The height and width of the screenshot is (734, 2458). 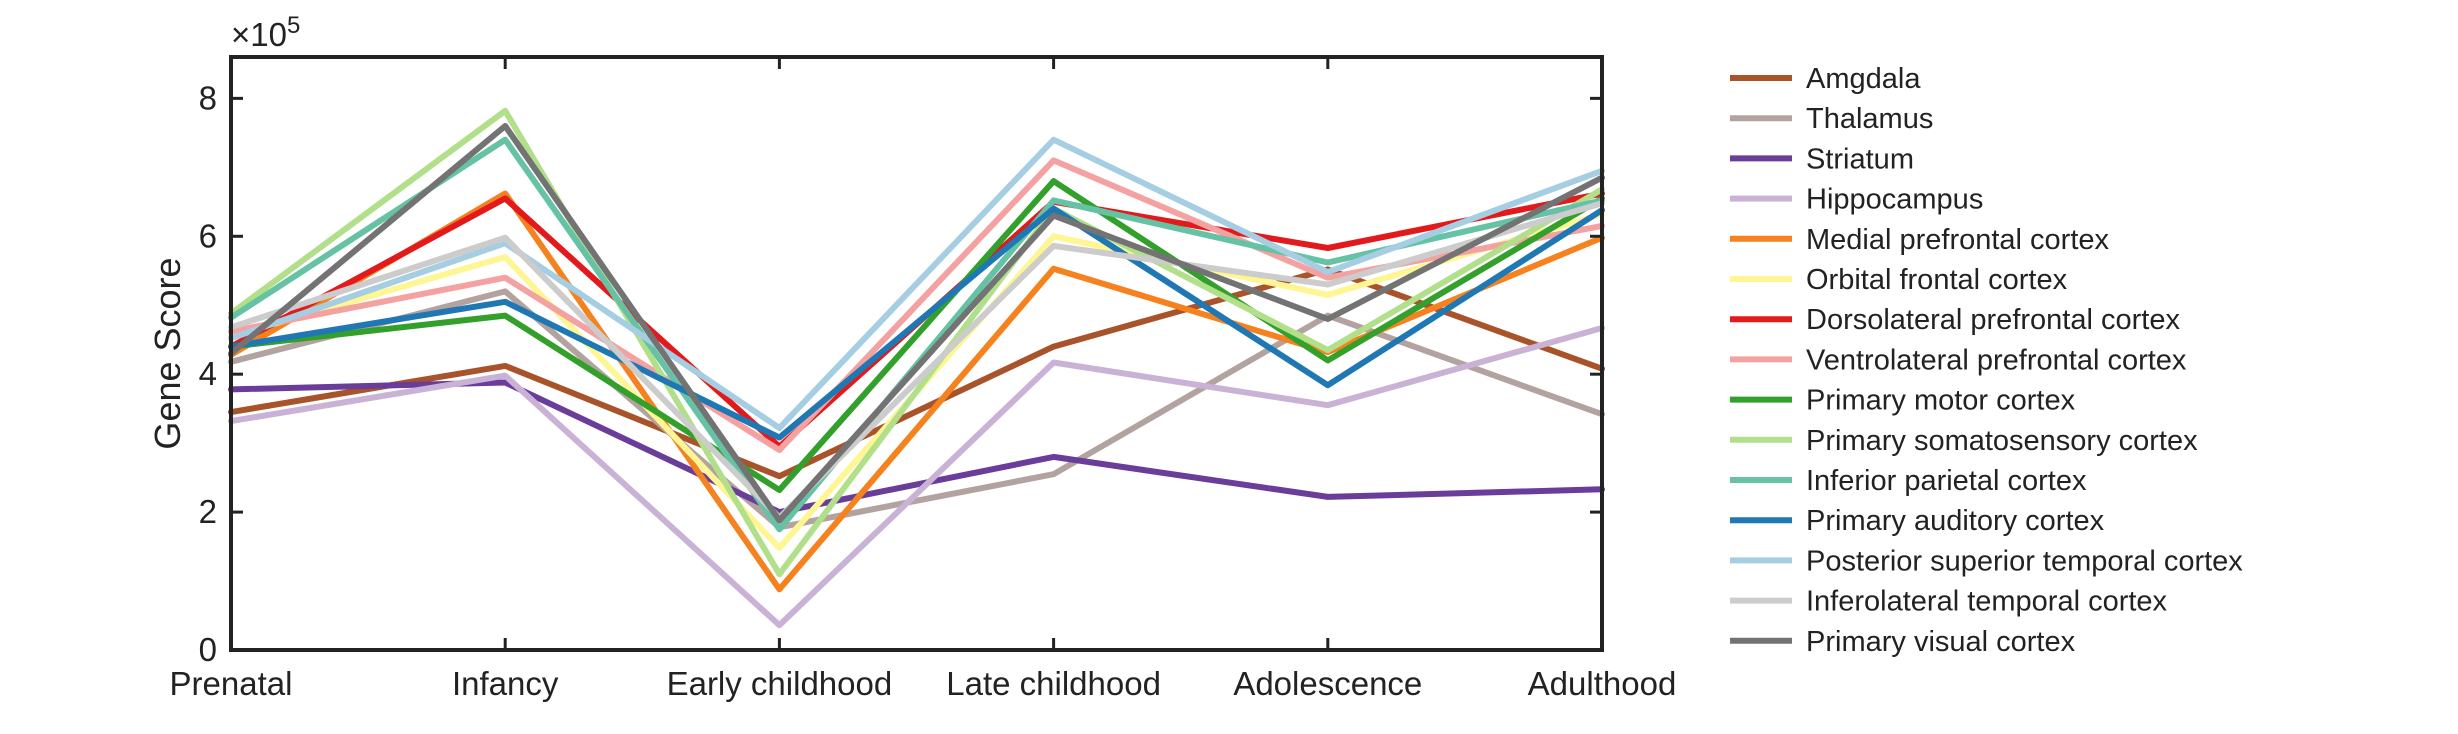 I want to click on y-exponent-label: ×10⁵, so click(x=265, y=32).